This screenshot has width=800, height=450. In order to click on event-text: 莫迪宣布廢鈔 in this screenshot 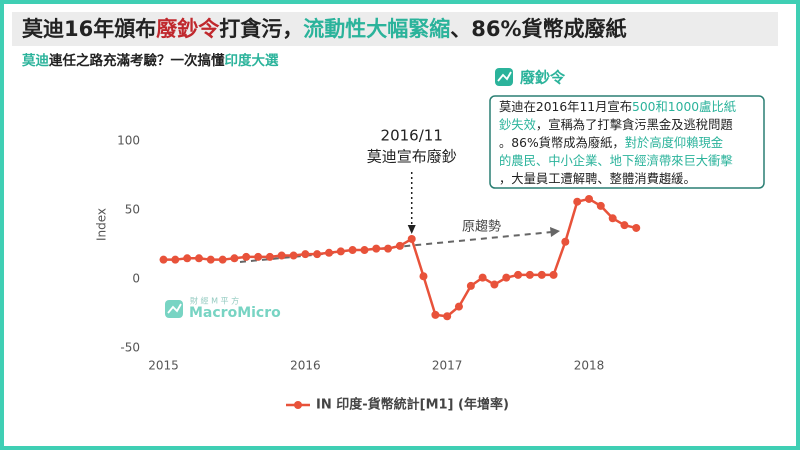, I will do `click(412, 157)`.